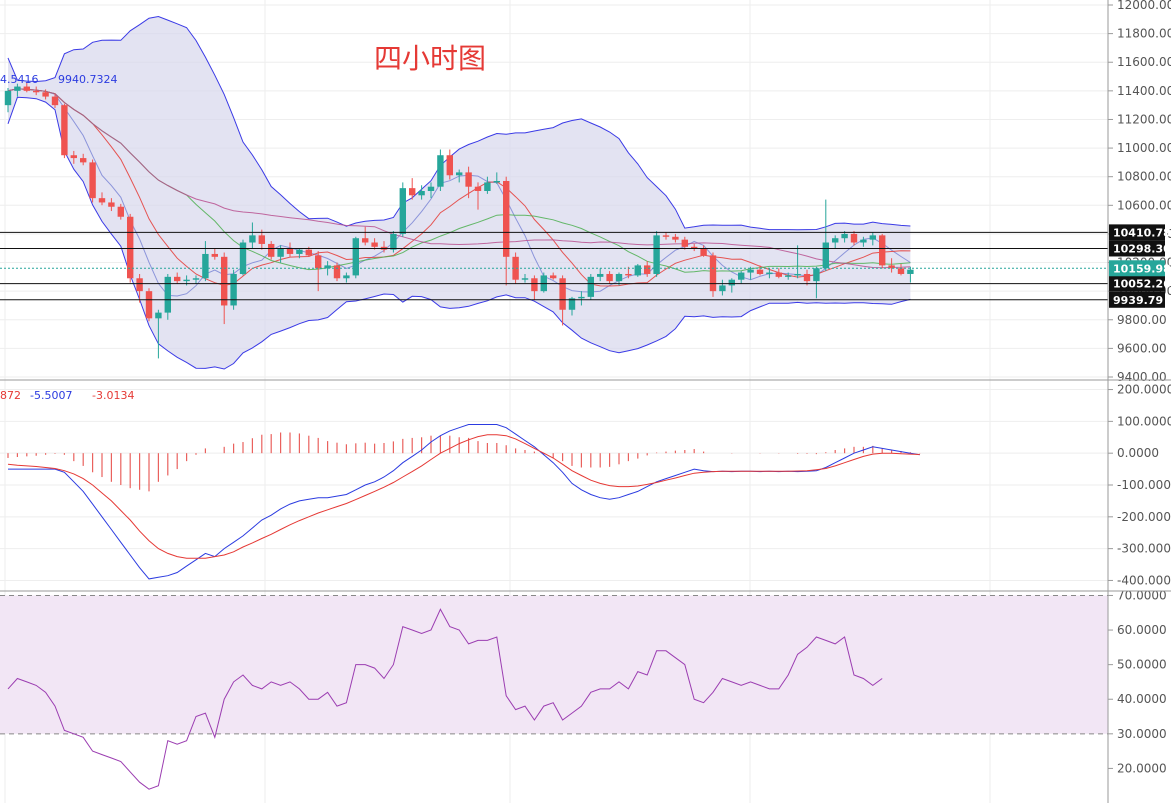 The width and height of the screenshot is (1171, 803). Describe the element at coordinates (1144, 485) in the screenshot. I see `axis-tick-label: -100.0000` at that location.